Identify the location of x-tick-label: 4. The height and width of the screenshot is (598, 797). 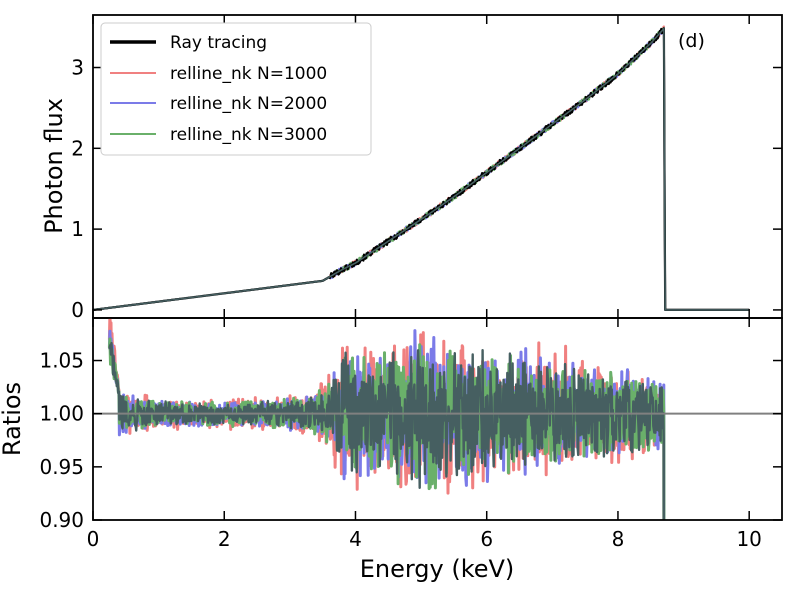
(355, 539).